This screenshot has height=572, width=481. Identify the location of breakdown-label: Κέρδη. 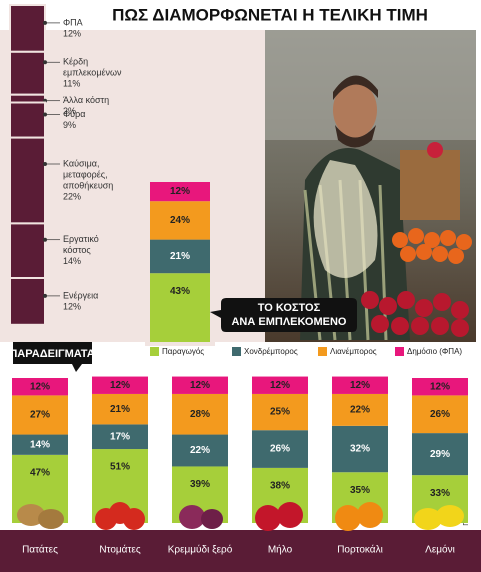
(75, 62).